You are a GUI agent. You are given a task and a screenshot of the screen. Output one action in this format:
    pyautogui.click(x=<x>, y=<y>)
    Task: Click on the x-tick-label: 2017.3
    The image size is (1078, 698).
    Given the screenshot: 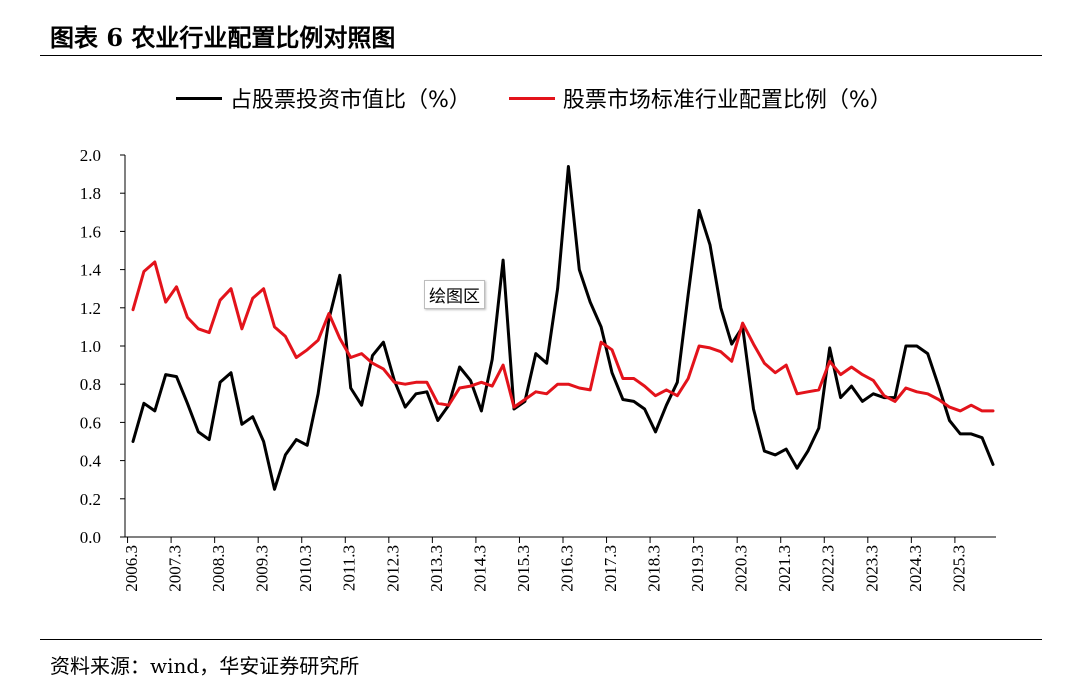 What is the action you would take?
    pyautogui.click(x=610, y=568)
    